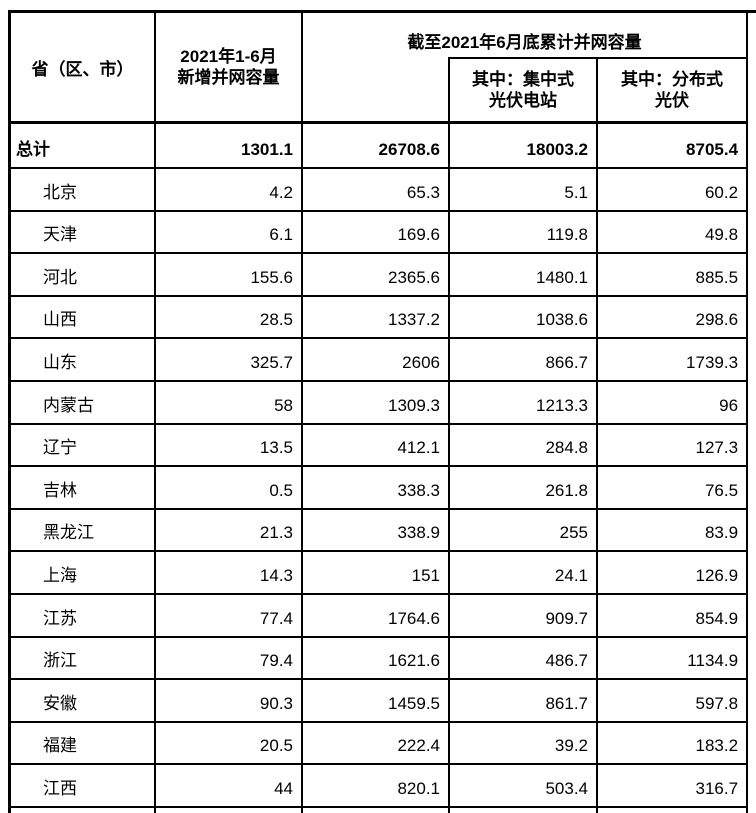 The height and width of the screenshot is (813, 756). Describe the element at coordinates (524, 190) in the screenshot. I see `value-cell: 5.1` at that location.